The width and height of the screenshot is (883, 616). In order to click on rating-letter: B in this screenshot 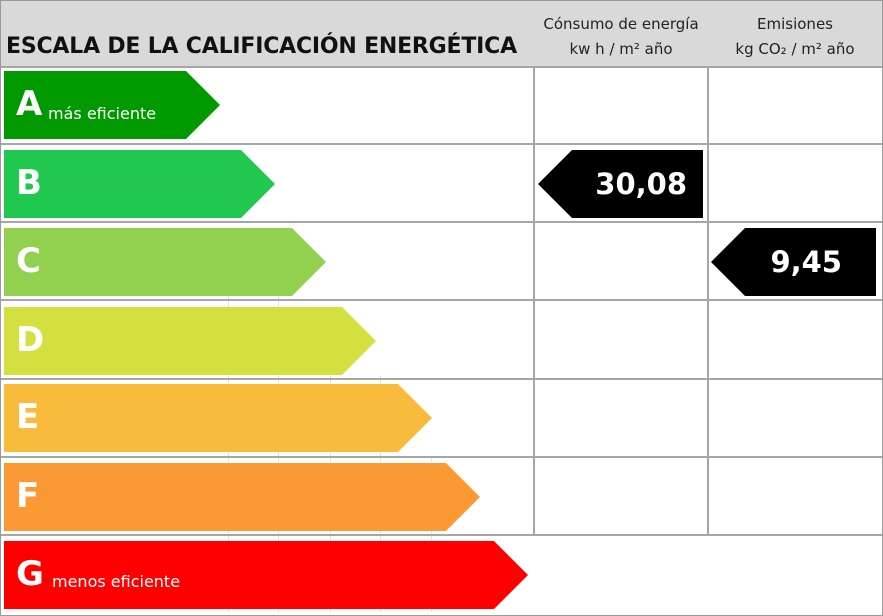, I will do `click(29, 183)`.